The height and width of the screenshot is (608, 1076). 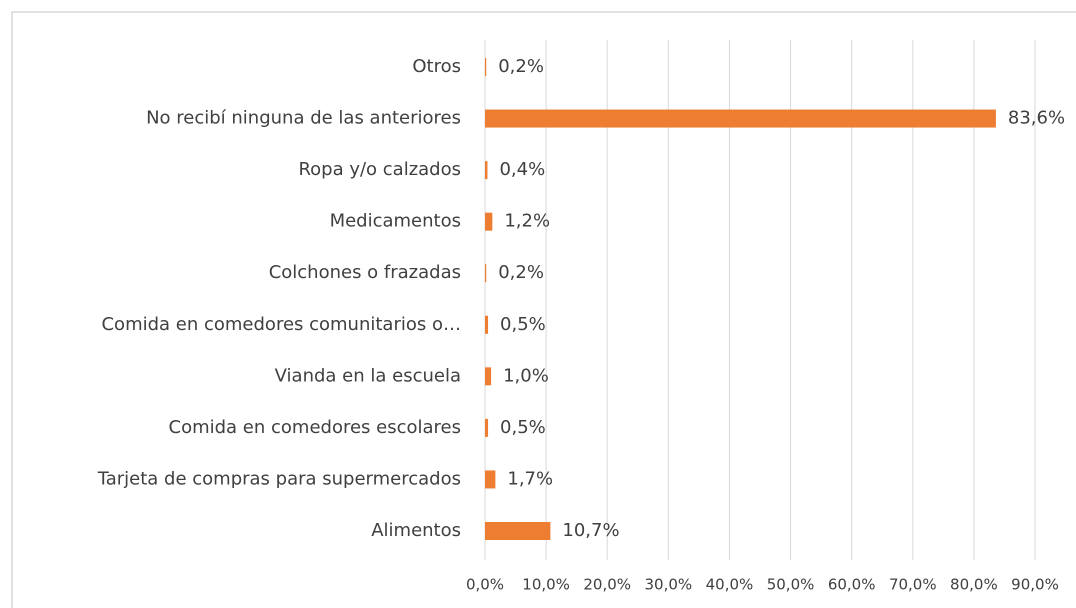 What do you see at coordinates (1035, 585) in the screenshot?
I see `x-tick-label: 90,0%` at bounding box center [1035, 585].